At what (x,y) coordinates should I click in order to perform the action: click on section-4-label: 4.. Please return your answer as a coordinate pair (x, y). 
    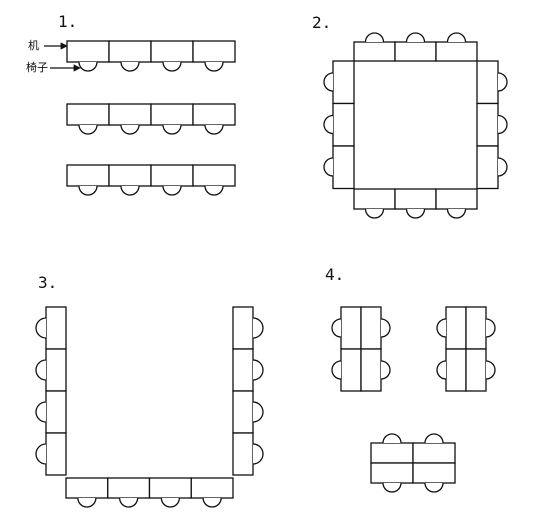
    Looking at the image, I should click on (335, 274).